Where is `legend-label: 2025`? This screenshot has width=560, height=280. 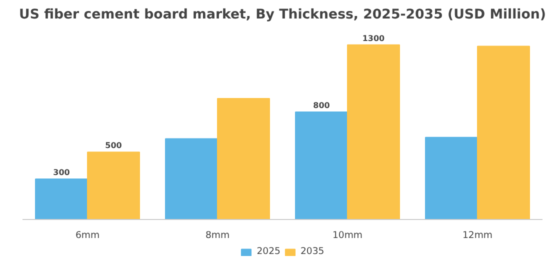
legend-label: 2025 is located at coordinates (268, 251).